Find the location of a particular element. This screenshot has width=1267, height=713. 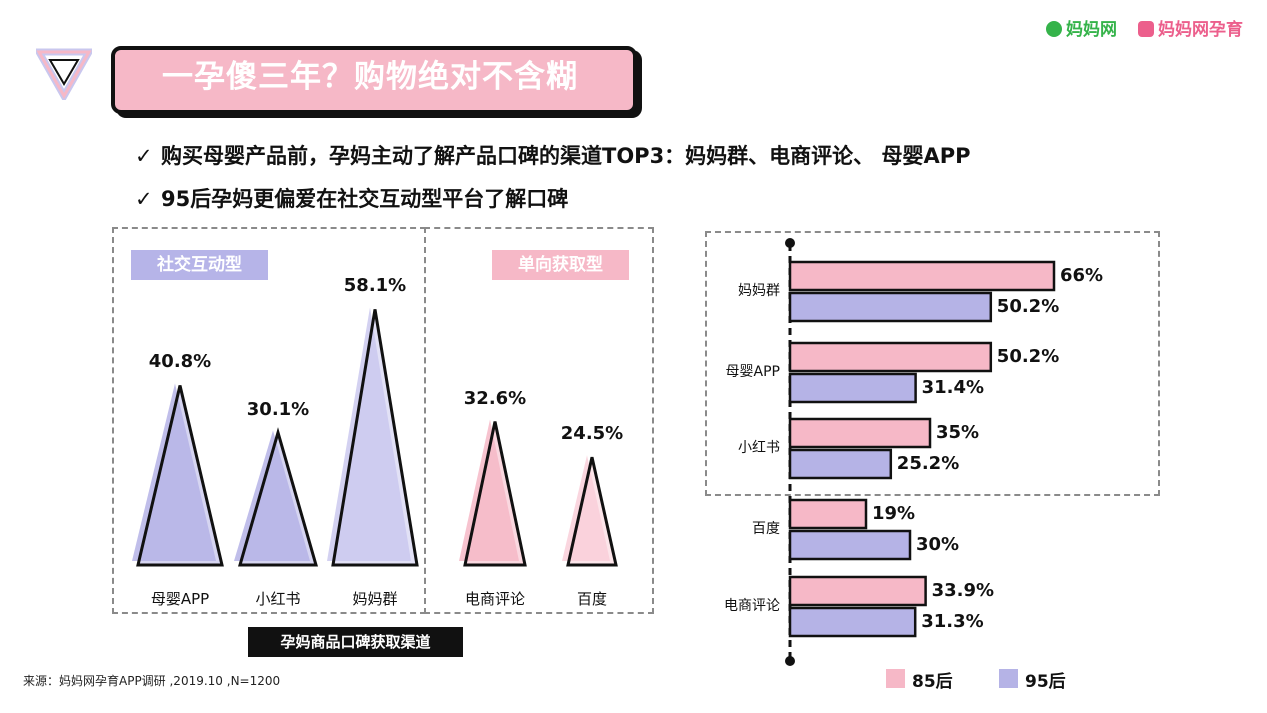

chart-caption: 孕妈商品口碑获取渠道 is located at coordinates (355, 642).